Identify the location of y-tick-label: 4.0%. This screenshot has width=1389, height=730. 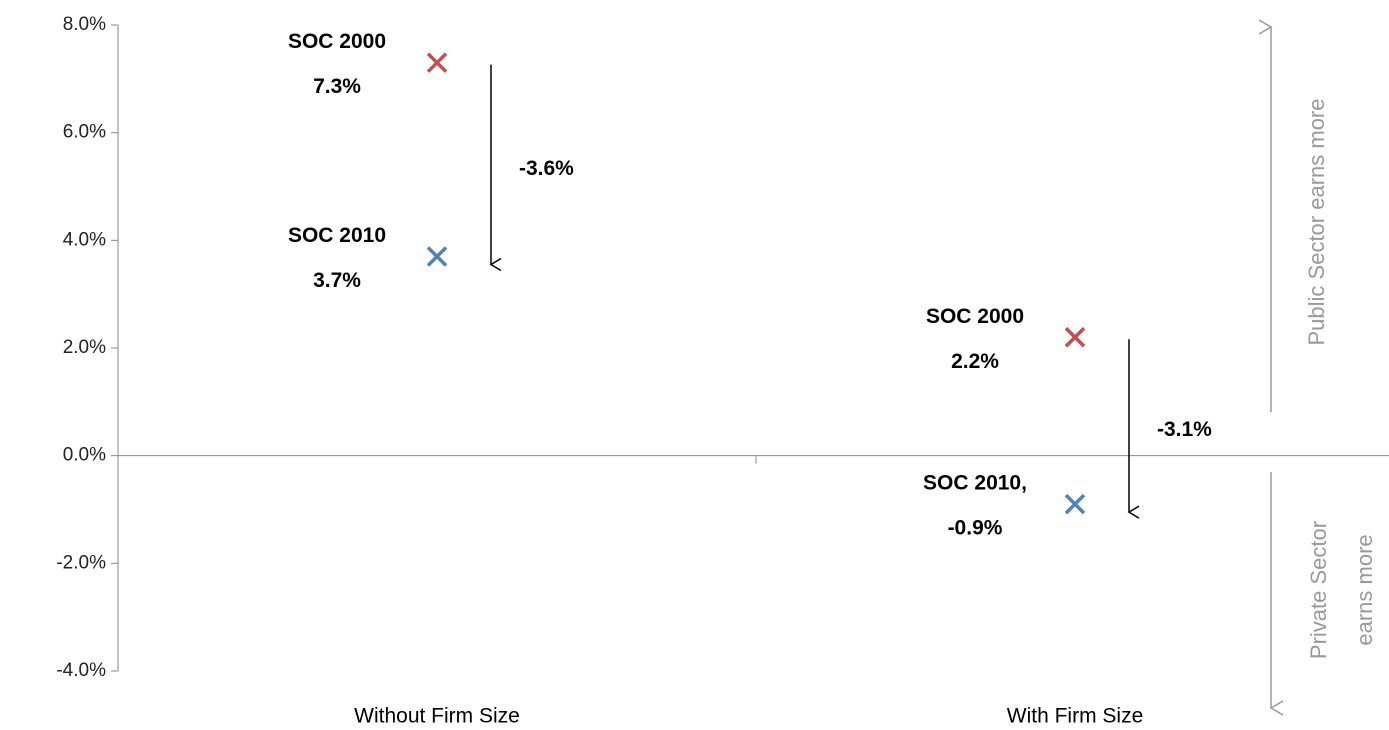
(84, 239).